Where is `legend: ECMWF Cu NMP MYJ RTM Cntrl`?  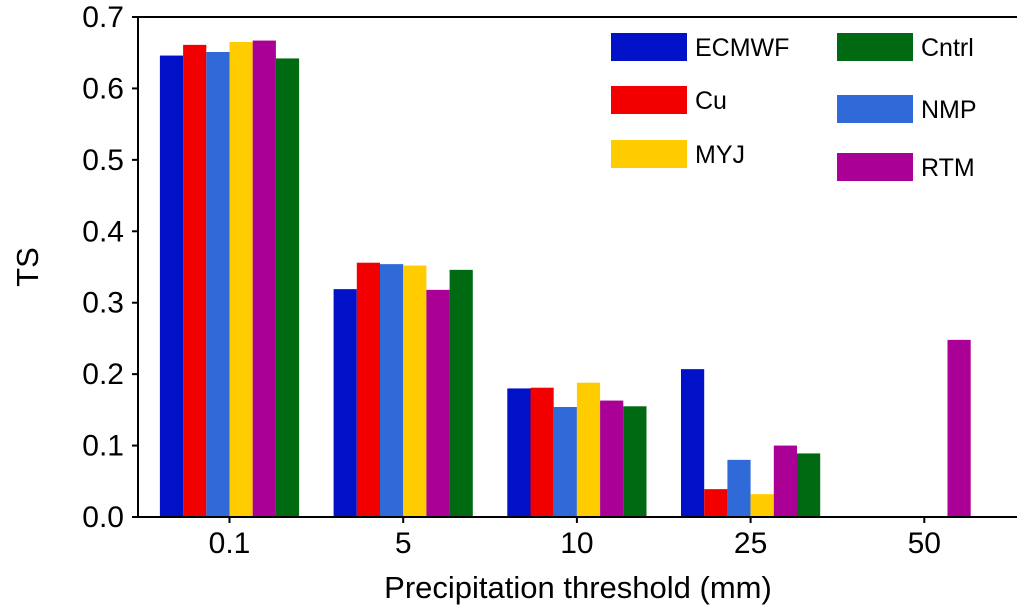
legend: ECMWF Cu NMP MYJ RTM Cntrl is located at coordinates (794, 107).